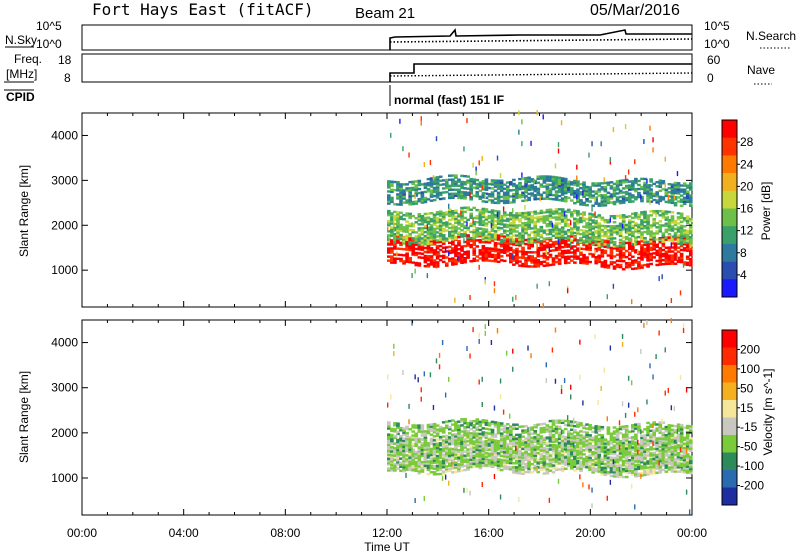 The image size is (800, 559). What do you see at coordinates (385, 13) in the screenshot?
I see `beam-title: Beam 21` at bounding box center [385, 13].